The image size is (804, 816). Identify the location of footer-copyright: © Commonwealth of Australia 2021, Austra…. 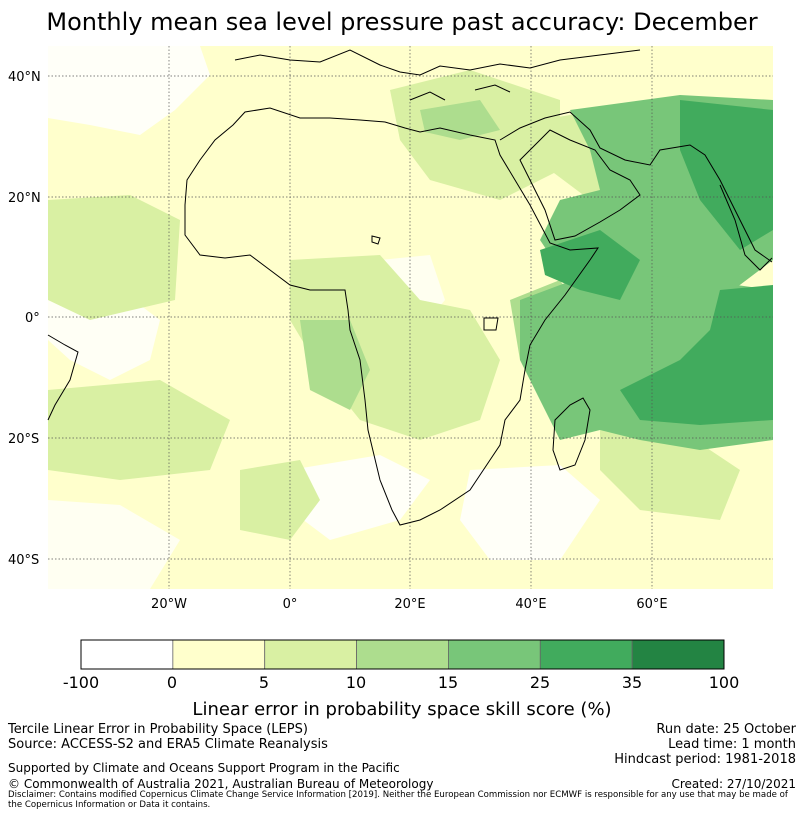
(221, 784).